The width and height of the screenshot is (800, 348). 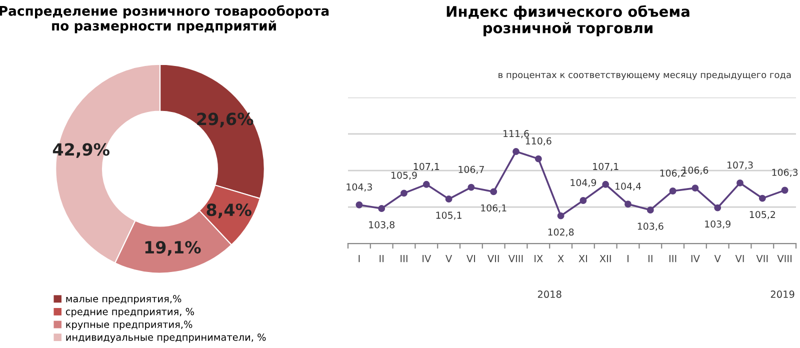 What do you see at coordinates (785, 172) in the screenshot?
I see `data-label: 106,3` at bounding box center [785, 172].